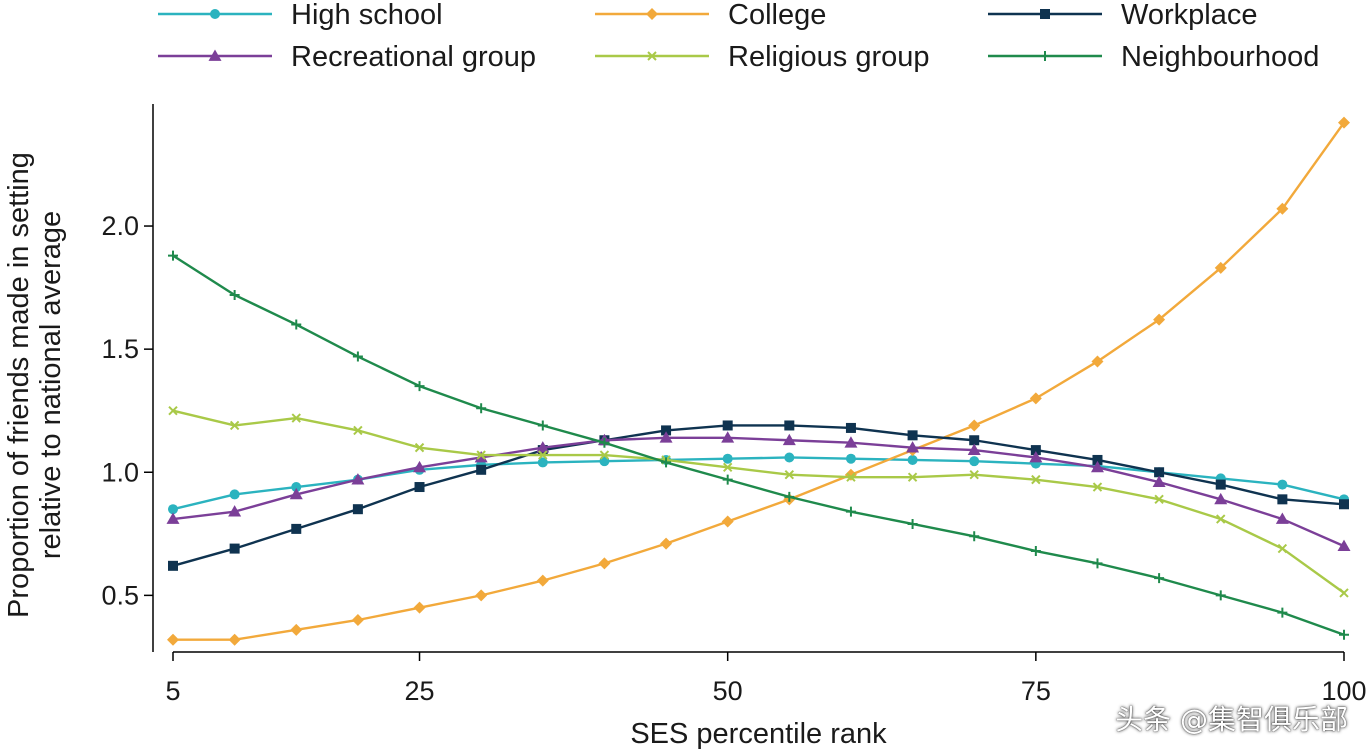  What do you see at coordinates (758, 491) in the screenshot?
I see `series-recreational-group` at bounding box center [758, 491].